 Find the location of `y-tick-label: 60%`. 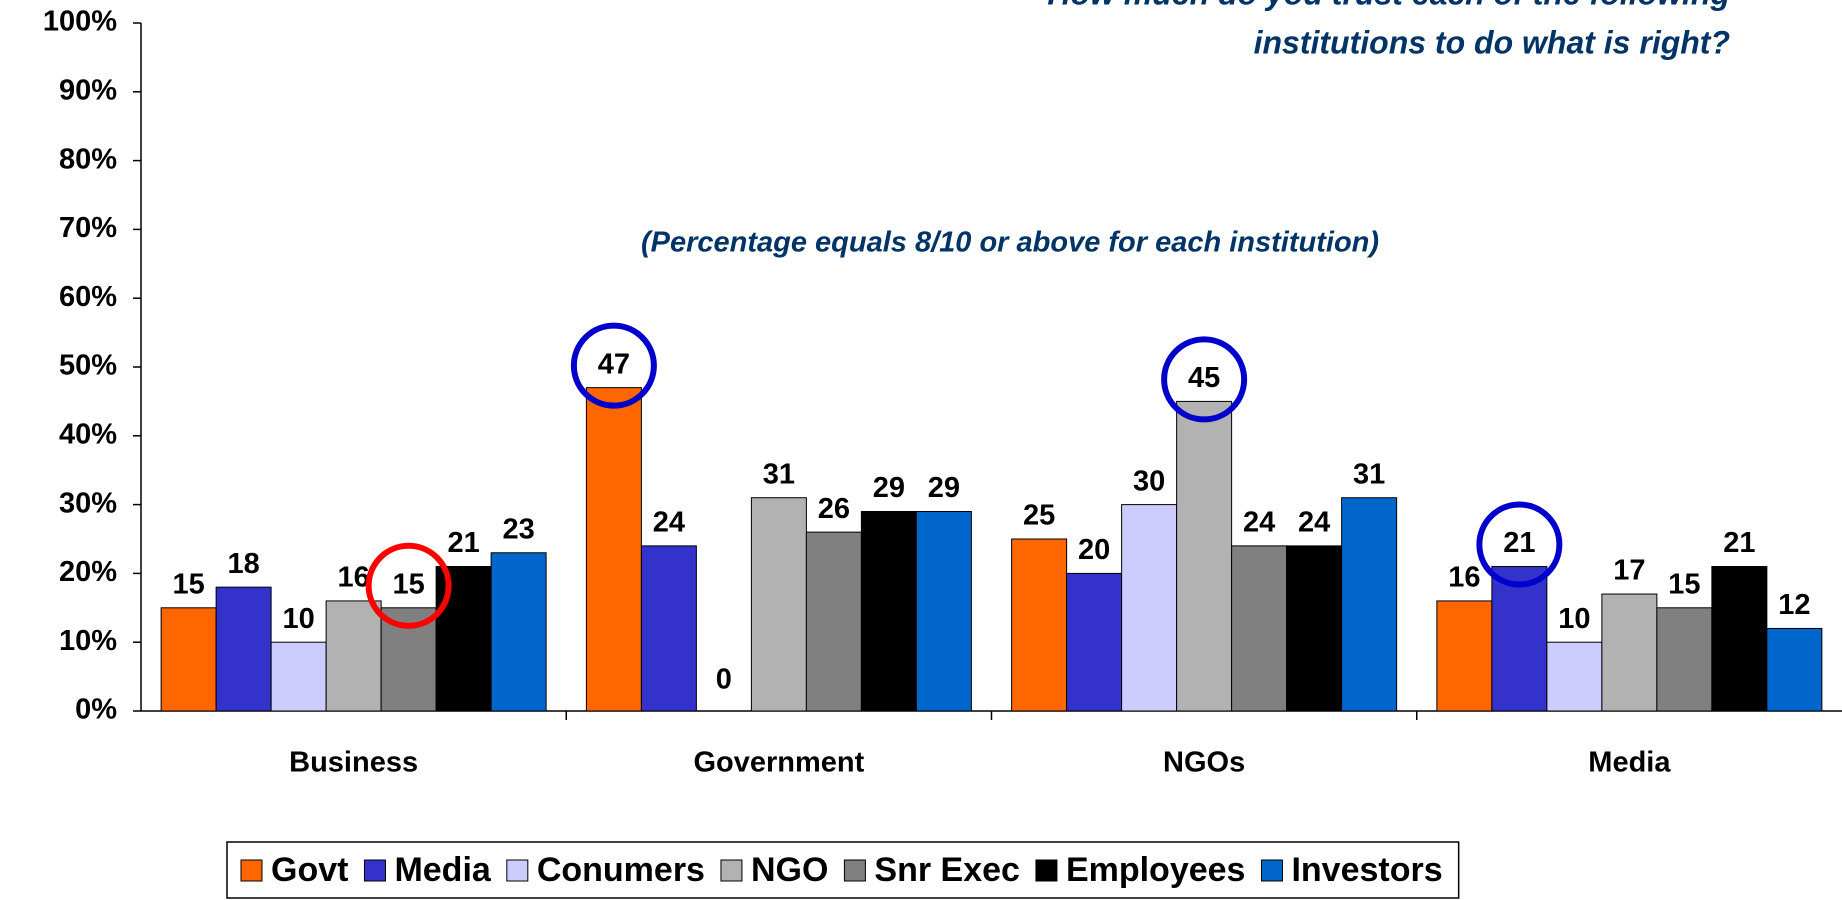

y-tick-label: 60% is located at coordinates (88, 297).